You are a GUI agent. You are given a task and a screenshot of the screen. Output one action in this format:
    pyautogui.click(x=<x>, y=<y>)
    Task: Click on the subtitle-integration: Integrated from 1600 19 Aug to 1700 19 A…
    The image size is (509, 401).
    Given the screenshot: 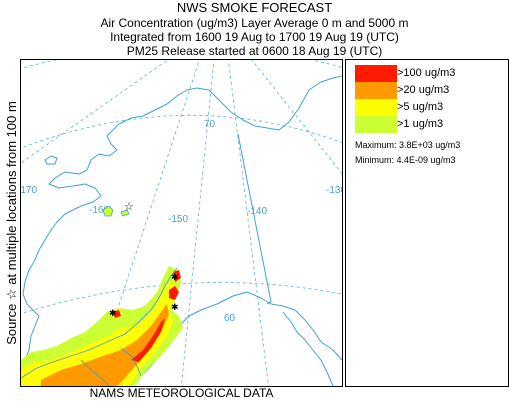 What is the action you would take?
    pyautogui.click(x=254, y=37)
    